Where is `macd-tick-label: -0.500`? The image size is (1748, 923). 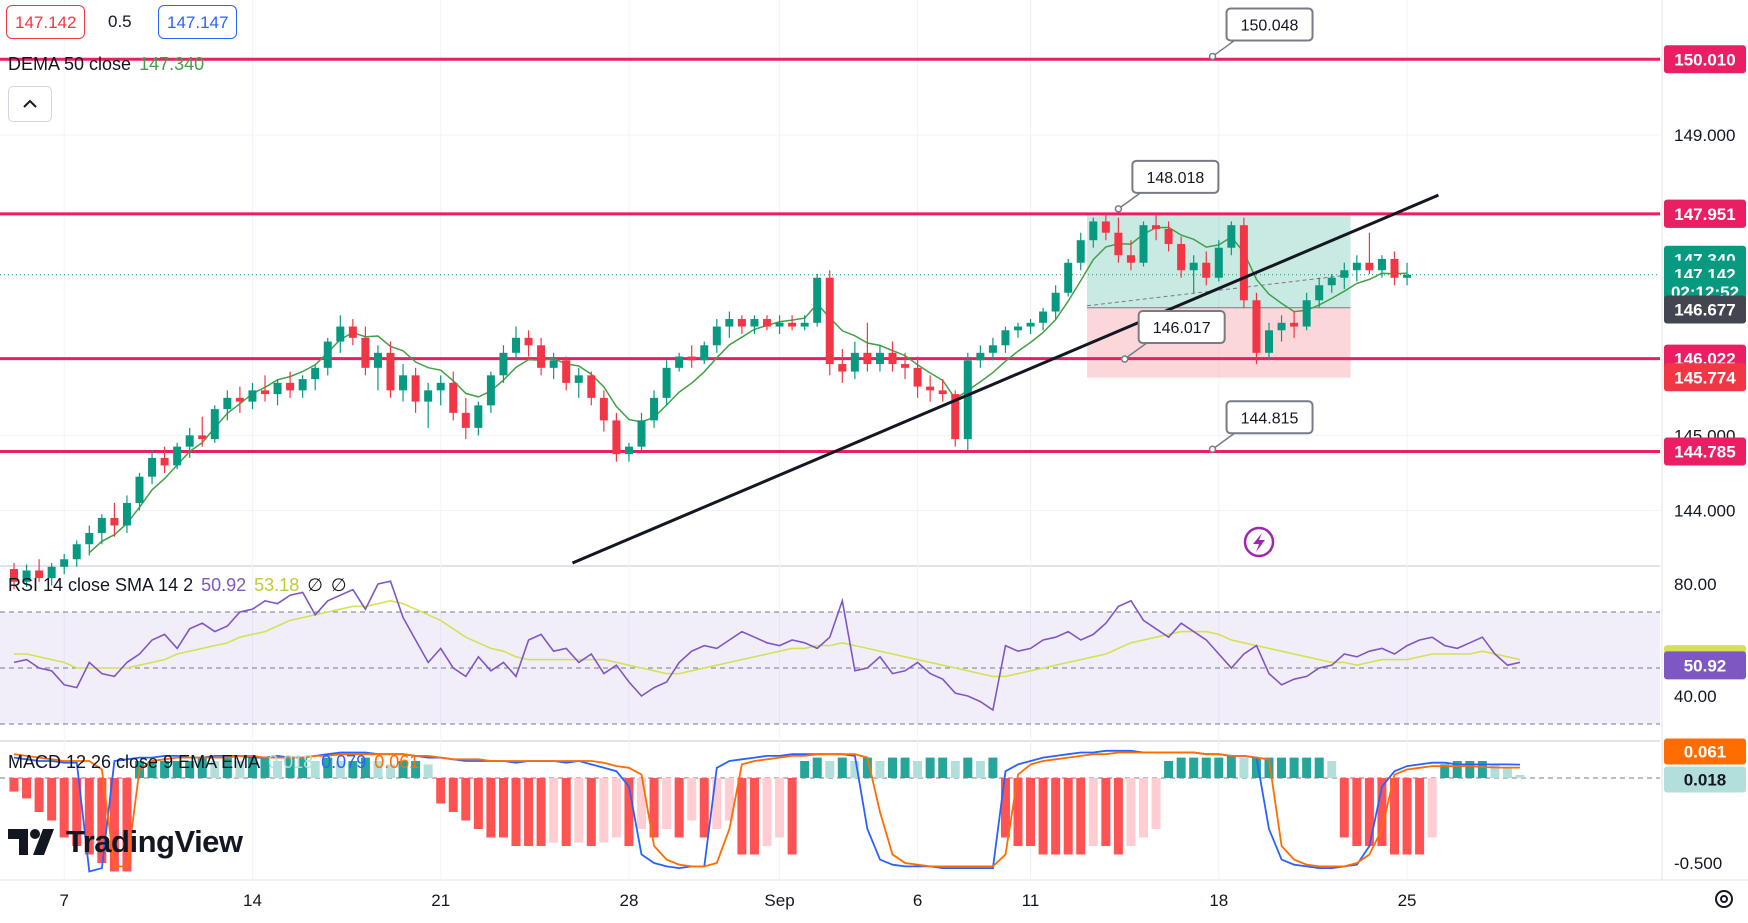 macd-tick-label: -0.500 is located at coordinates (1698, 863).